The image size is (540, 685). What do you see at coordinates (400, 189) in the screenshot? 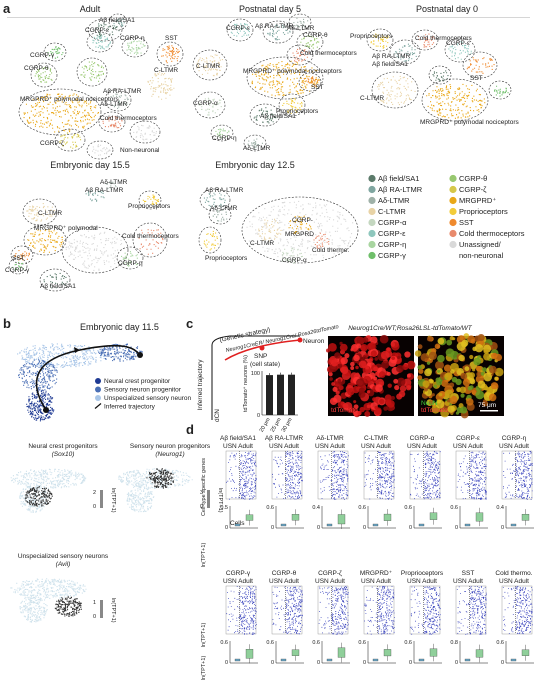
I see `legend-label: Aβ RA-LTMR` at bounding box center [400, 189].